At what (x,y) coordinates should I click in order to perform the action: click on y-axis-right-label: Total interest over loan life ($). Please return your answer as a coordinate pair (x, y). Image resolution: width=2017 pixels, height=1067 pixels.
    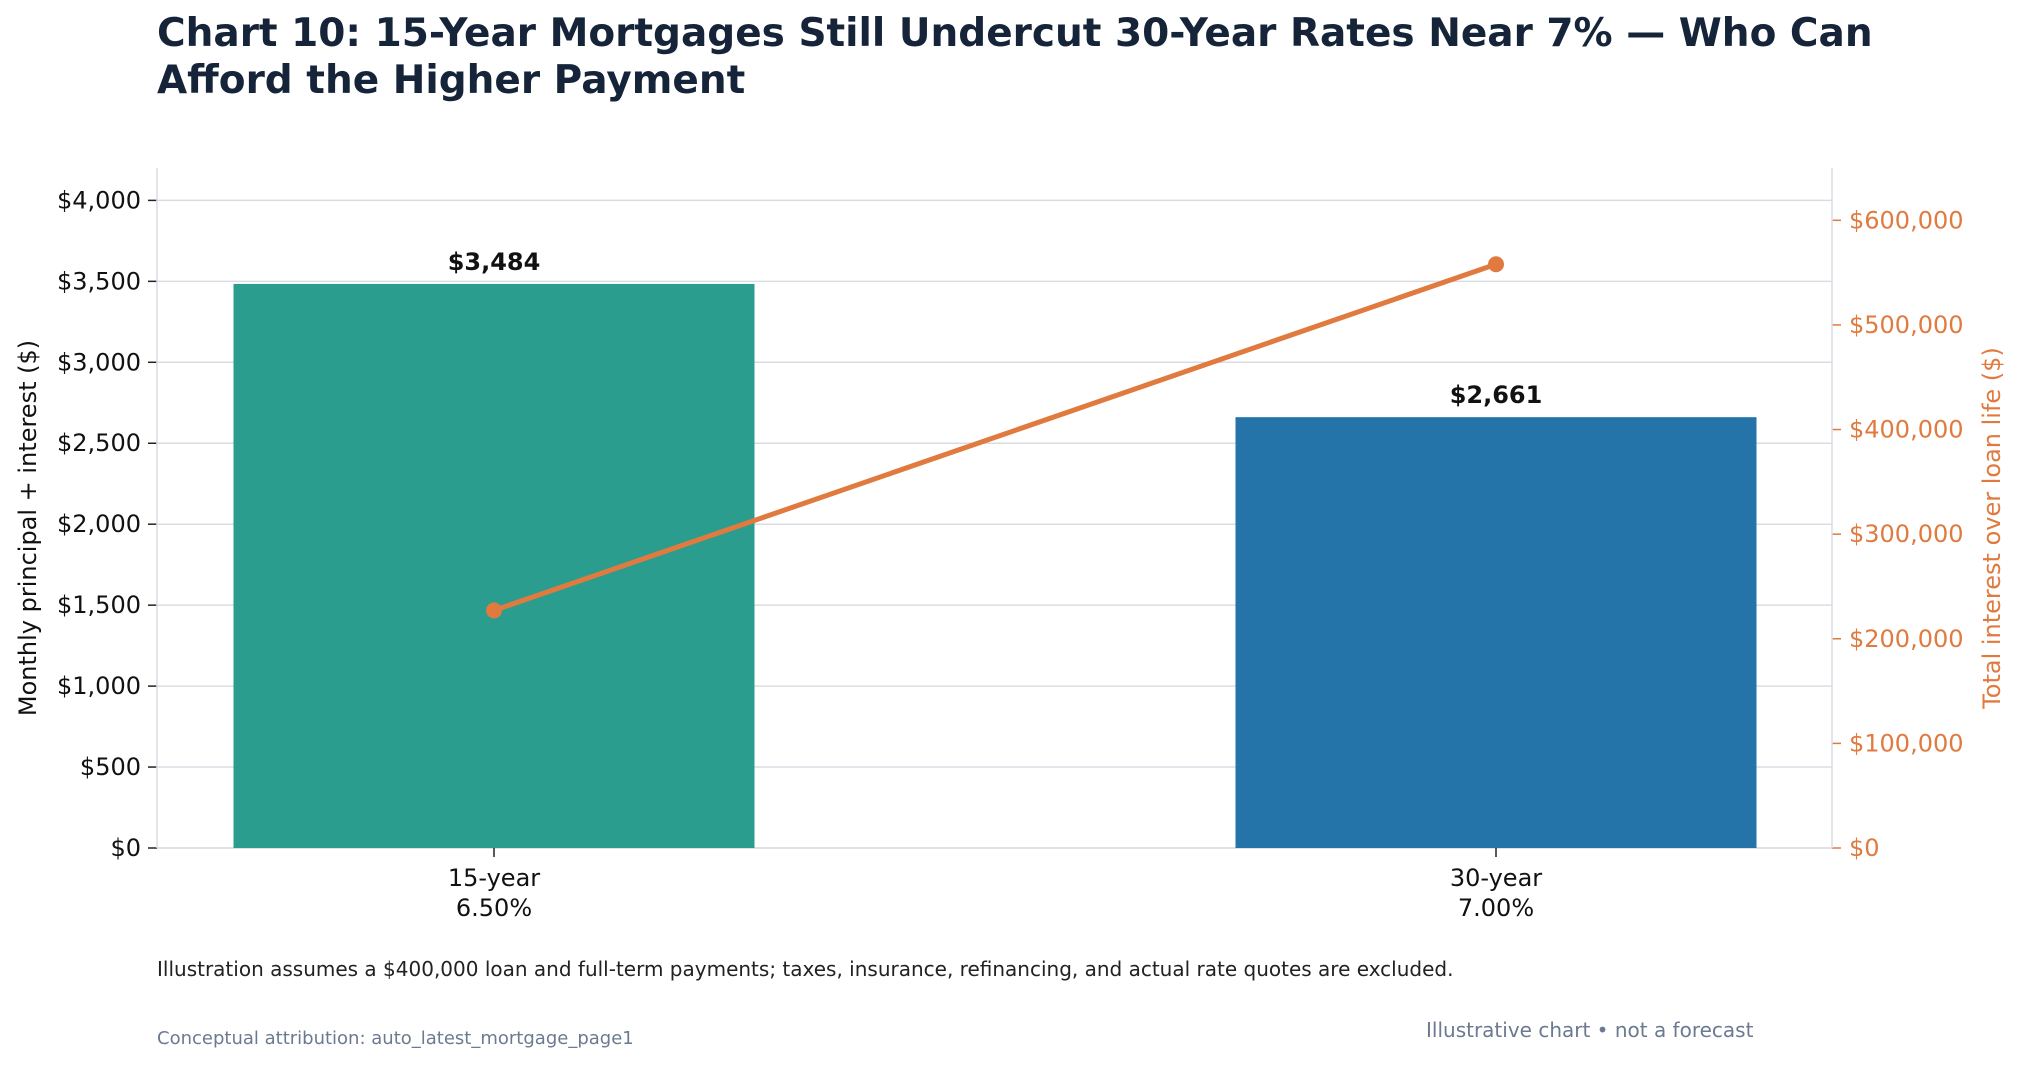
    Looking at the image, I should click on (1992, 528).